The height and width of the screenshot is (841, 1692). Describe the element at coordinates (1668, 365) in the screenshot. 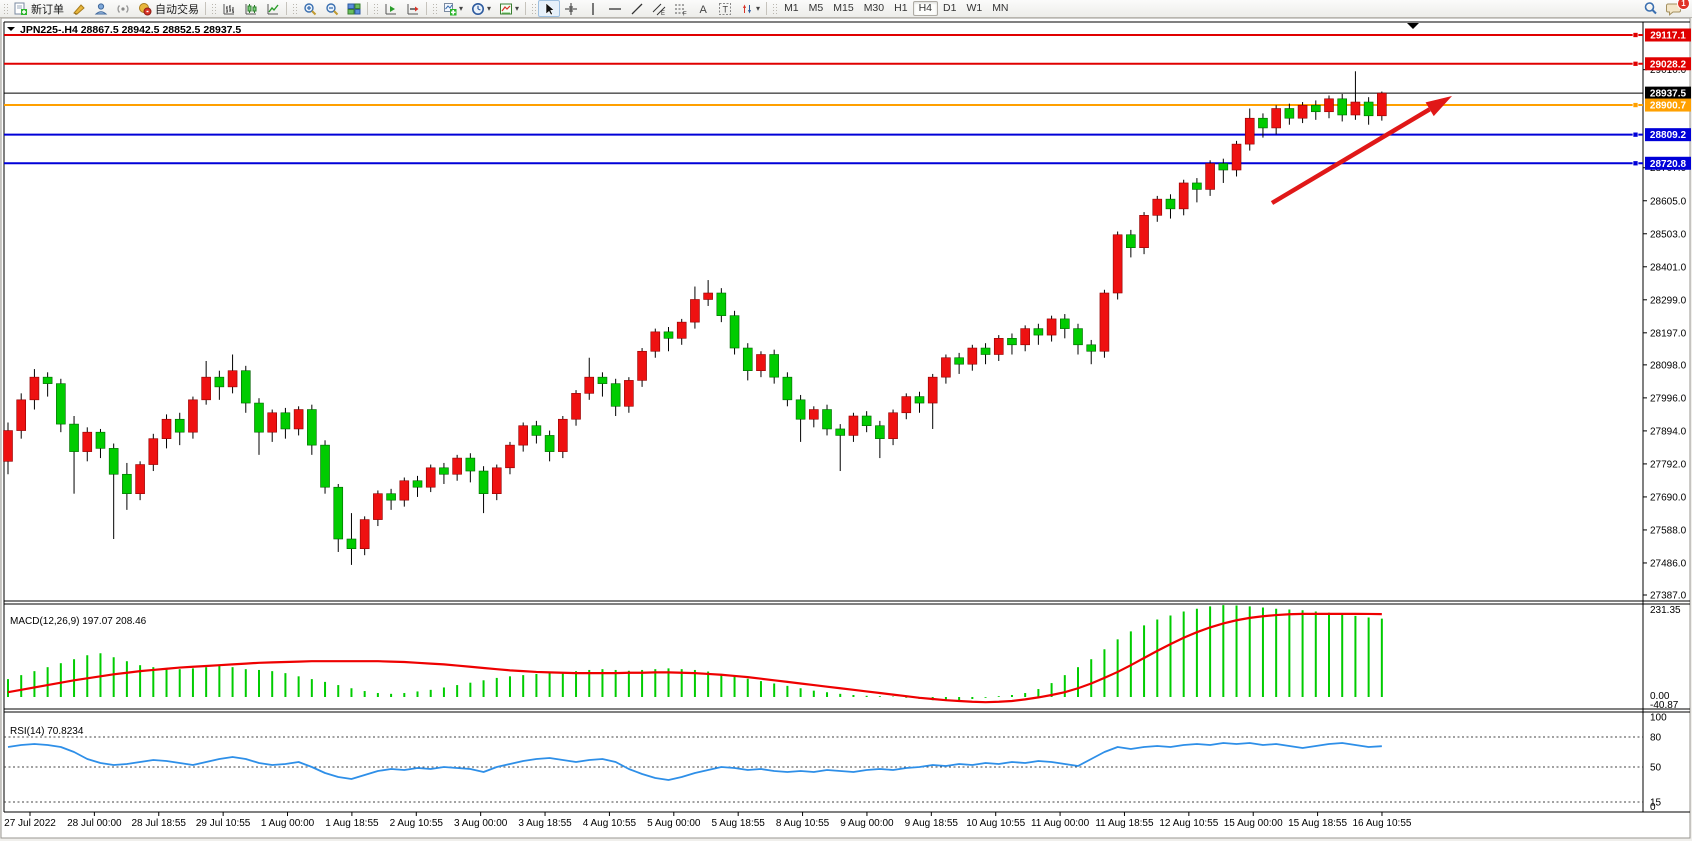

I see `price-axis-tick-label: 28098.0` at that location.